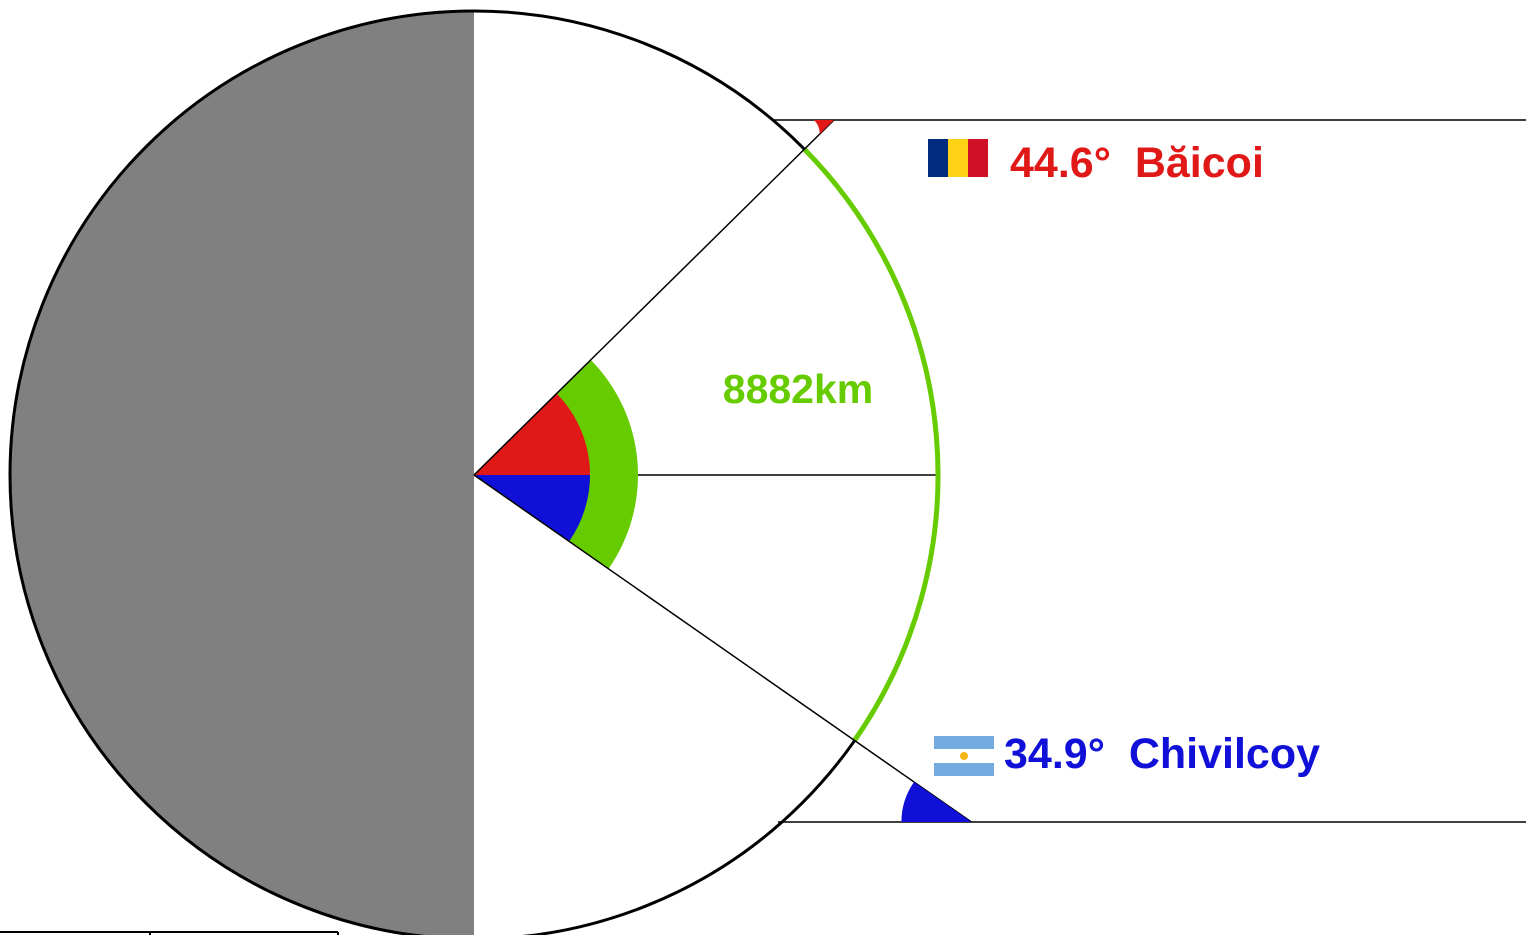 The height and width of the screenshot is (935, 1526). Describe the element at coordinates (936, 801) in the screenshot. I see `chivilcoy-corner-angle` at that location.